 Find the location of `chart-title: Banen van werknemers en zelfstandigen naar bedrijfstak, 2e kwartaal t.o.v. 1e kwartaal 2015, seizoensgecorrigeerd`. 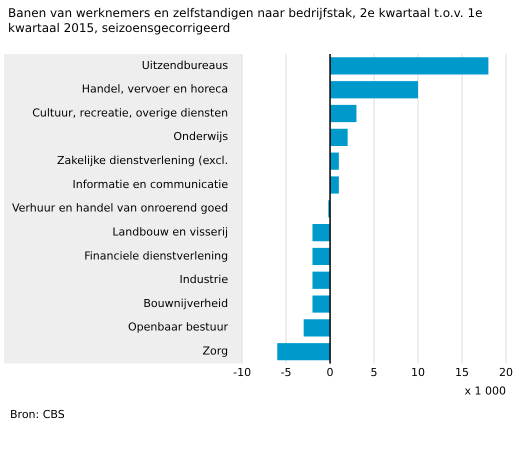

chart-title: Banen van werknemers en zelfstandigen naar bedrijfstak, 2e kwartaal t.o.v. 1e kwartaal 2015, seizoensgecorrigeerd is located at coordinates (245, 20).